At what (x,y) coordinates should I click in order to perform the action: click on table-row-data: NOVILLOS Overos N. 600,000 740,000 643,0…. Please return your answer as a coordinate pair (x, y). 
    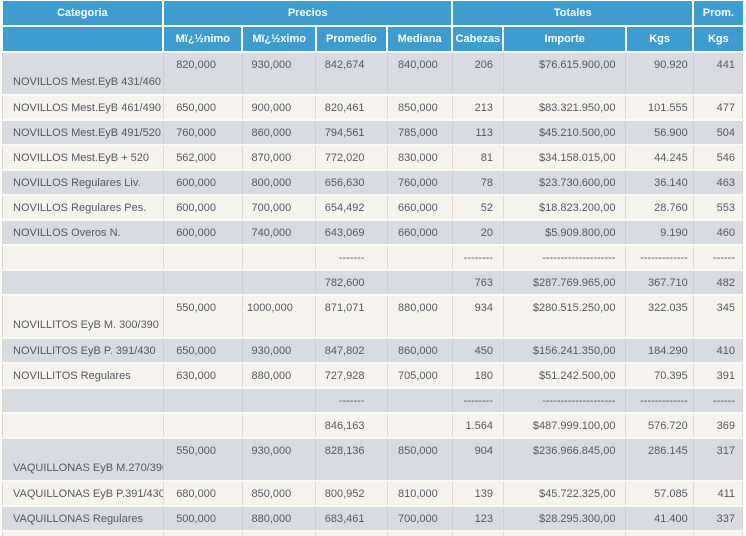
    Looking at the image, I should click on (373, 233).